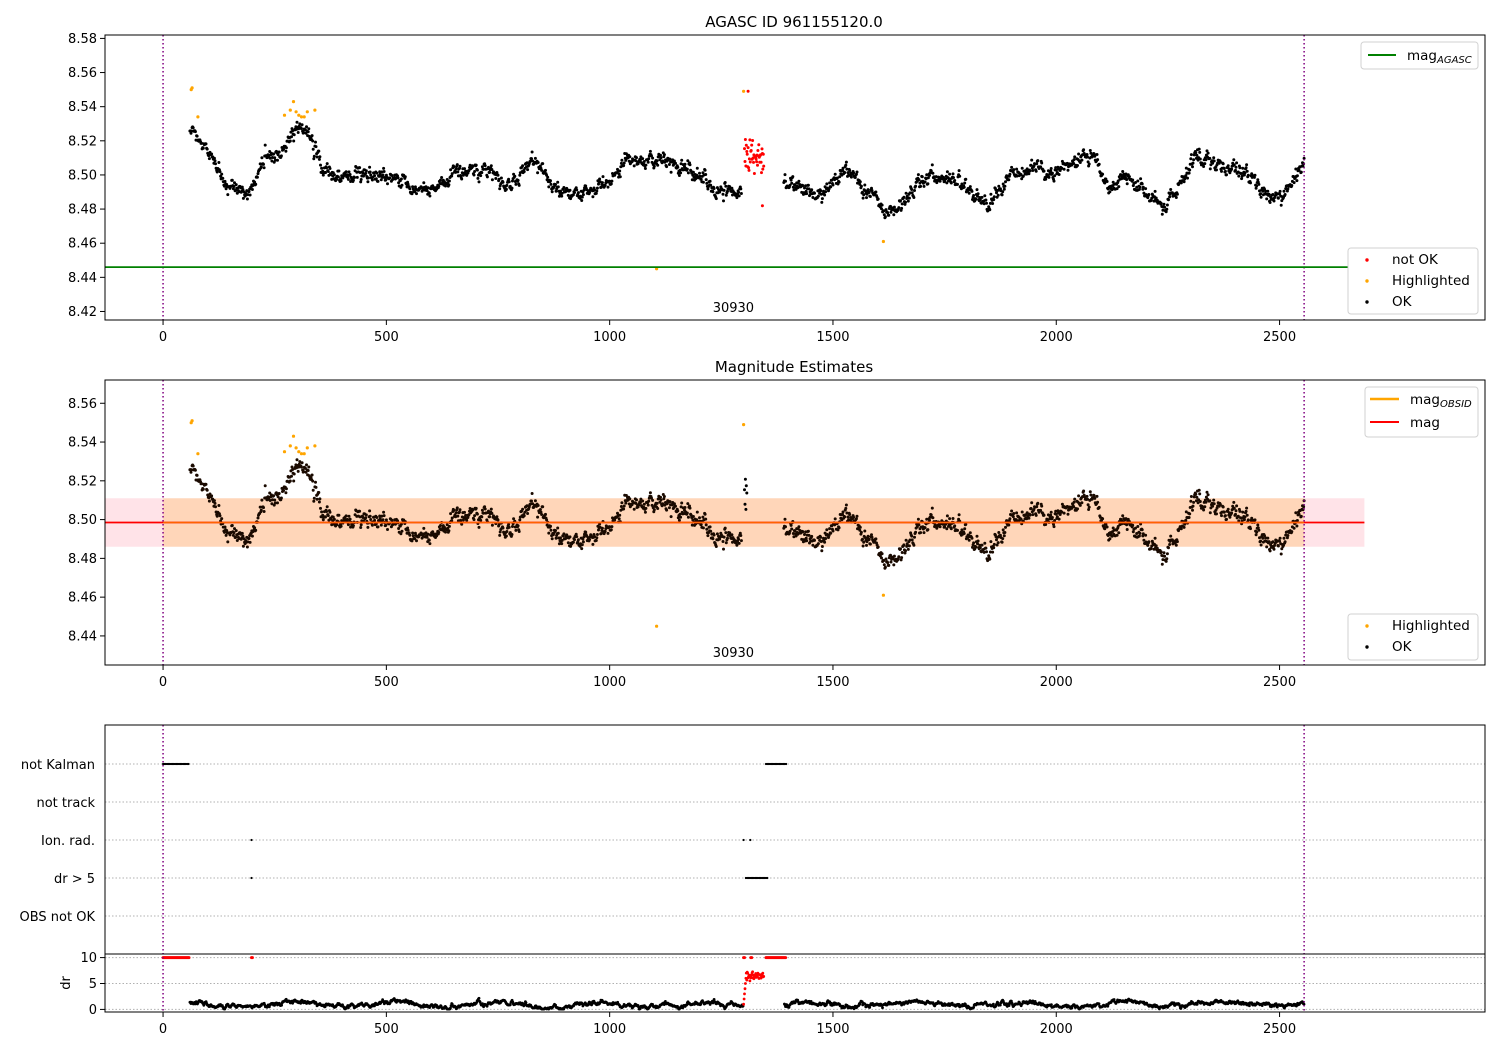 This screenshot has width=1500, height=1050. What do you see at coordinates (750, 840) in the screenshot?
I see `flag-point` at bounding box center [750, 840].